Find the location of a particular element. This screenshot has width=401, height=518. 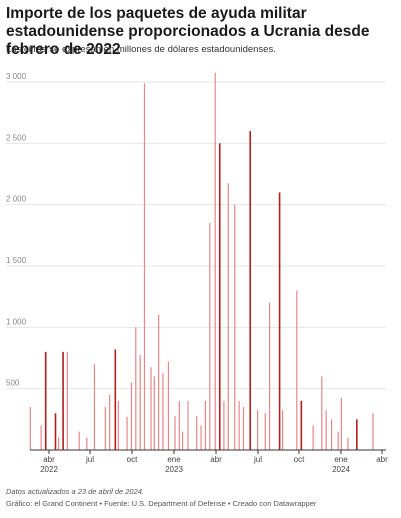

y-tick-label: 3 000 is located at coordinates (16, 76).